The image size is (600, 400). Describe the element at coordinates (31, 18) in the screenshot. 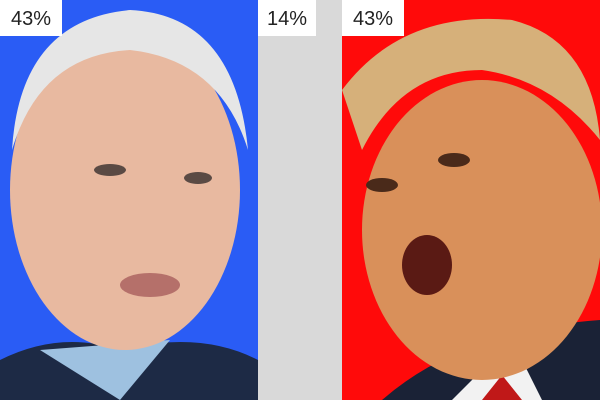

I see `left-percent-label: 43%` at that location.